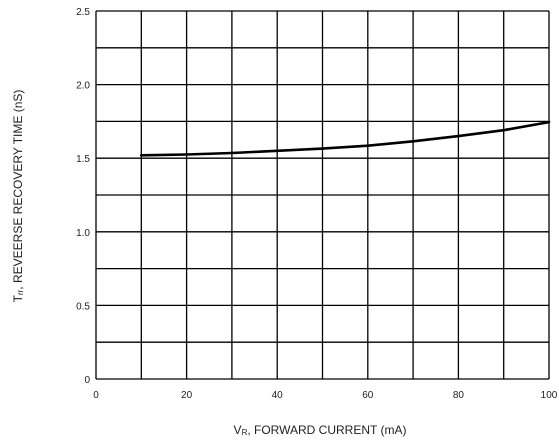 Image resolution: width=559 pixels, height=441 pixels. What do you see at coordinates (278, 395) in the screenshot?
I see `x-tick-label: 40` at bounding box center [278, 395].